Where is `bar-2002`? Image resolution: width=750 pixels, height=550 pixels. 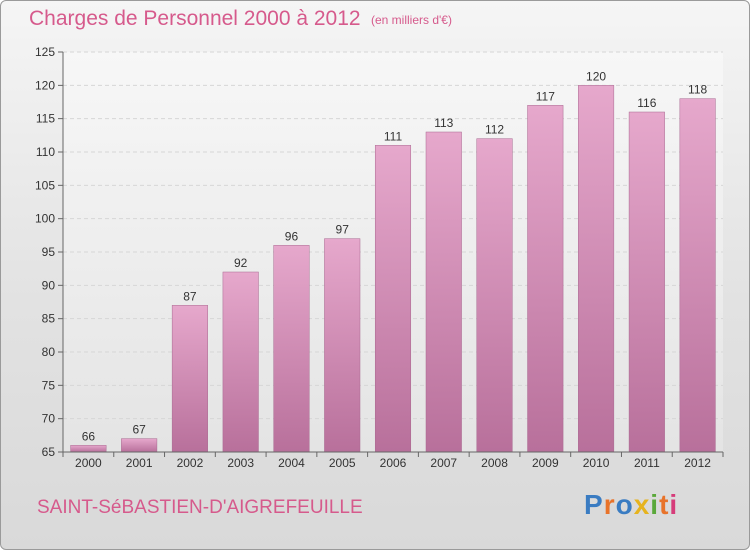 bar-2002 is located at coordinates (189, 379).